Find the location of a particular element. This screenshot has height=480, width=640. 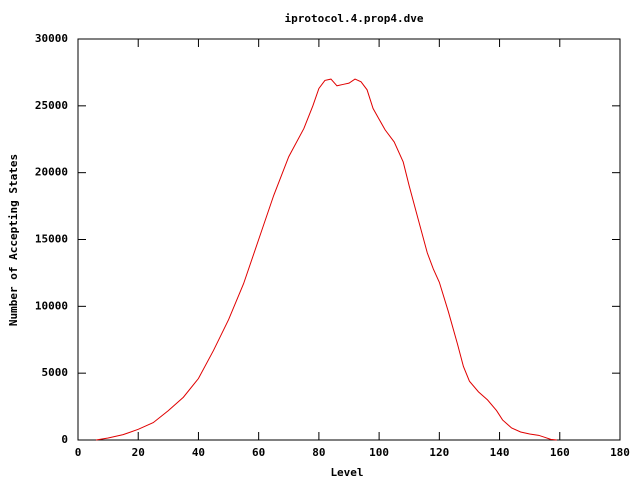

x-tick-label: 0 is located at coordinates (78, 452).